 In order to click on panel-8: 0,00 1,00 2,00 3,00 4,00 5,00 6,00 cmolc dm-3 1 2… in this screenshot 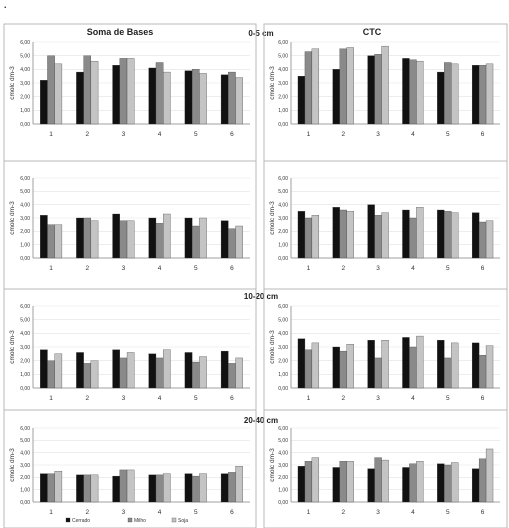, I will do `click(385, 468)`.